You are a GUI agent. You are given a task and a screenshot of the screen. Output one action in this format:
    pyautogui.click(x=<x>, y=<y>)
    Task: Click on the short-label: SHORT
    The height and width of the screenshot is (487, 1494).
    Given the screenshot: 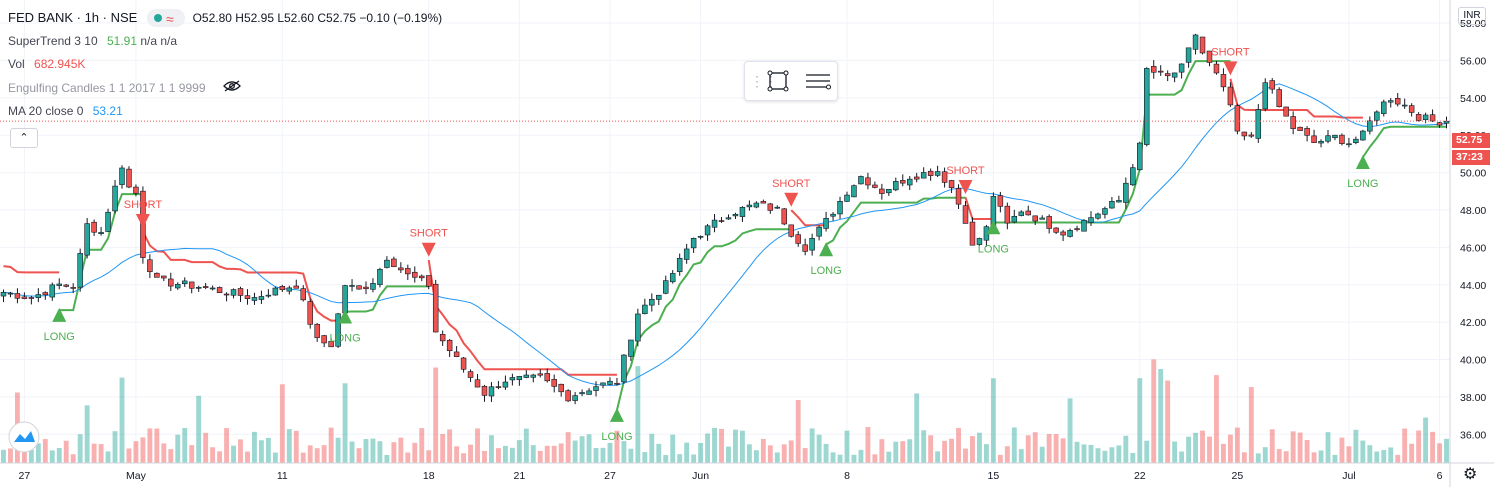 What is the action you would take?
    pyautogui.click(x=791, y=184)
    